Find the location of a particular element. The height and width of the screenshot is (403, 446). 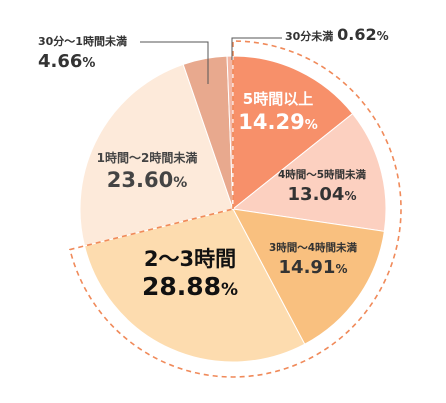

slice-category-1: 4時間〜5時間未満 is located at coordinates (322, 174).